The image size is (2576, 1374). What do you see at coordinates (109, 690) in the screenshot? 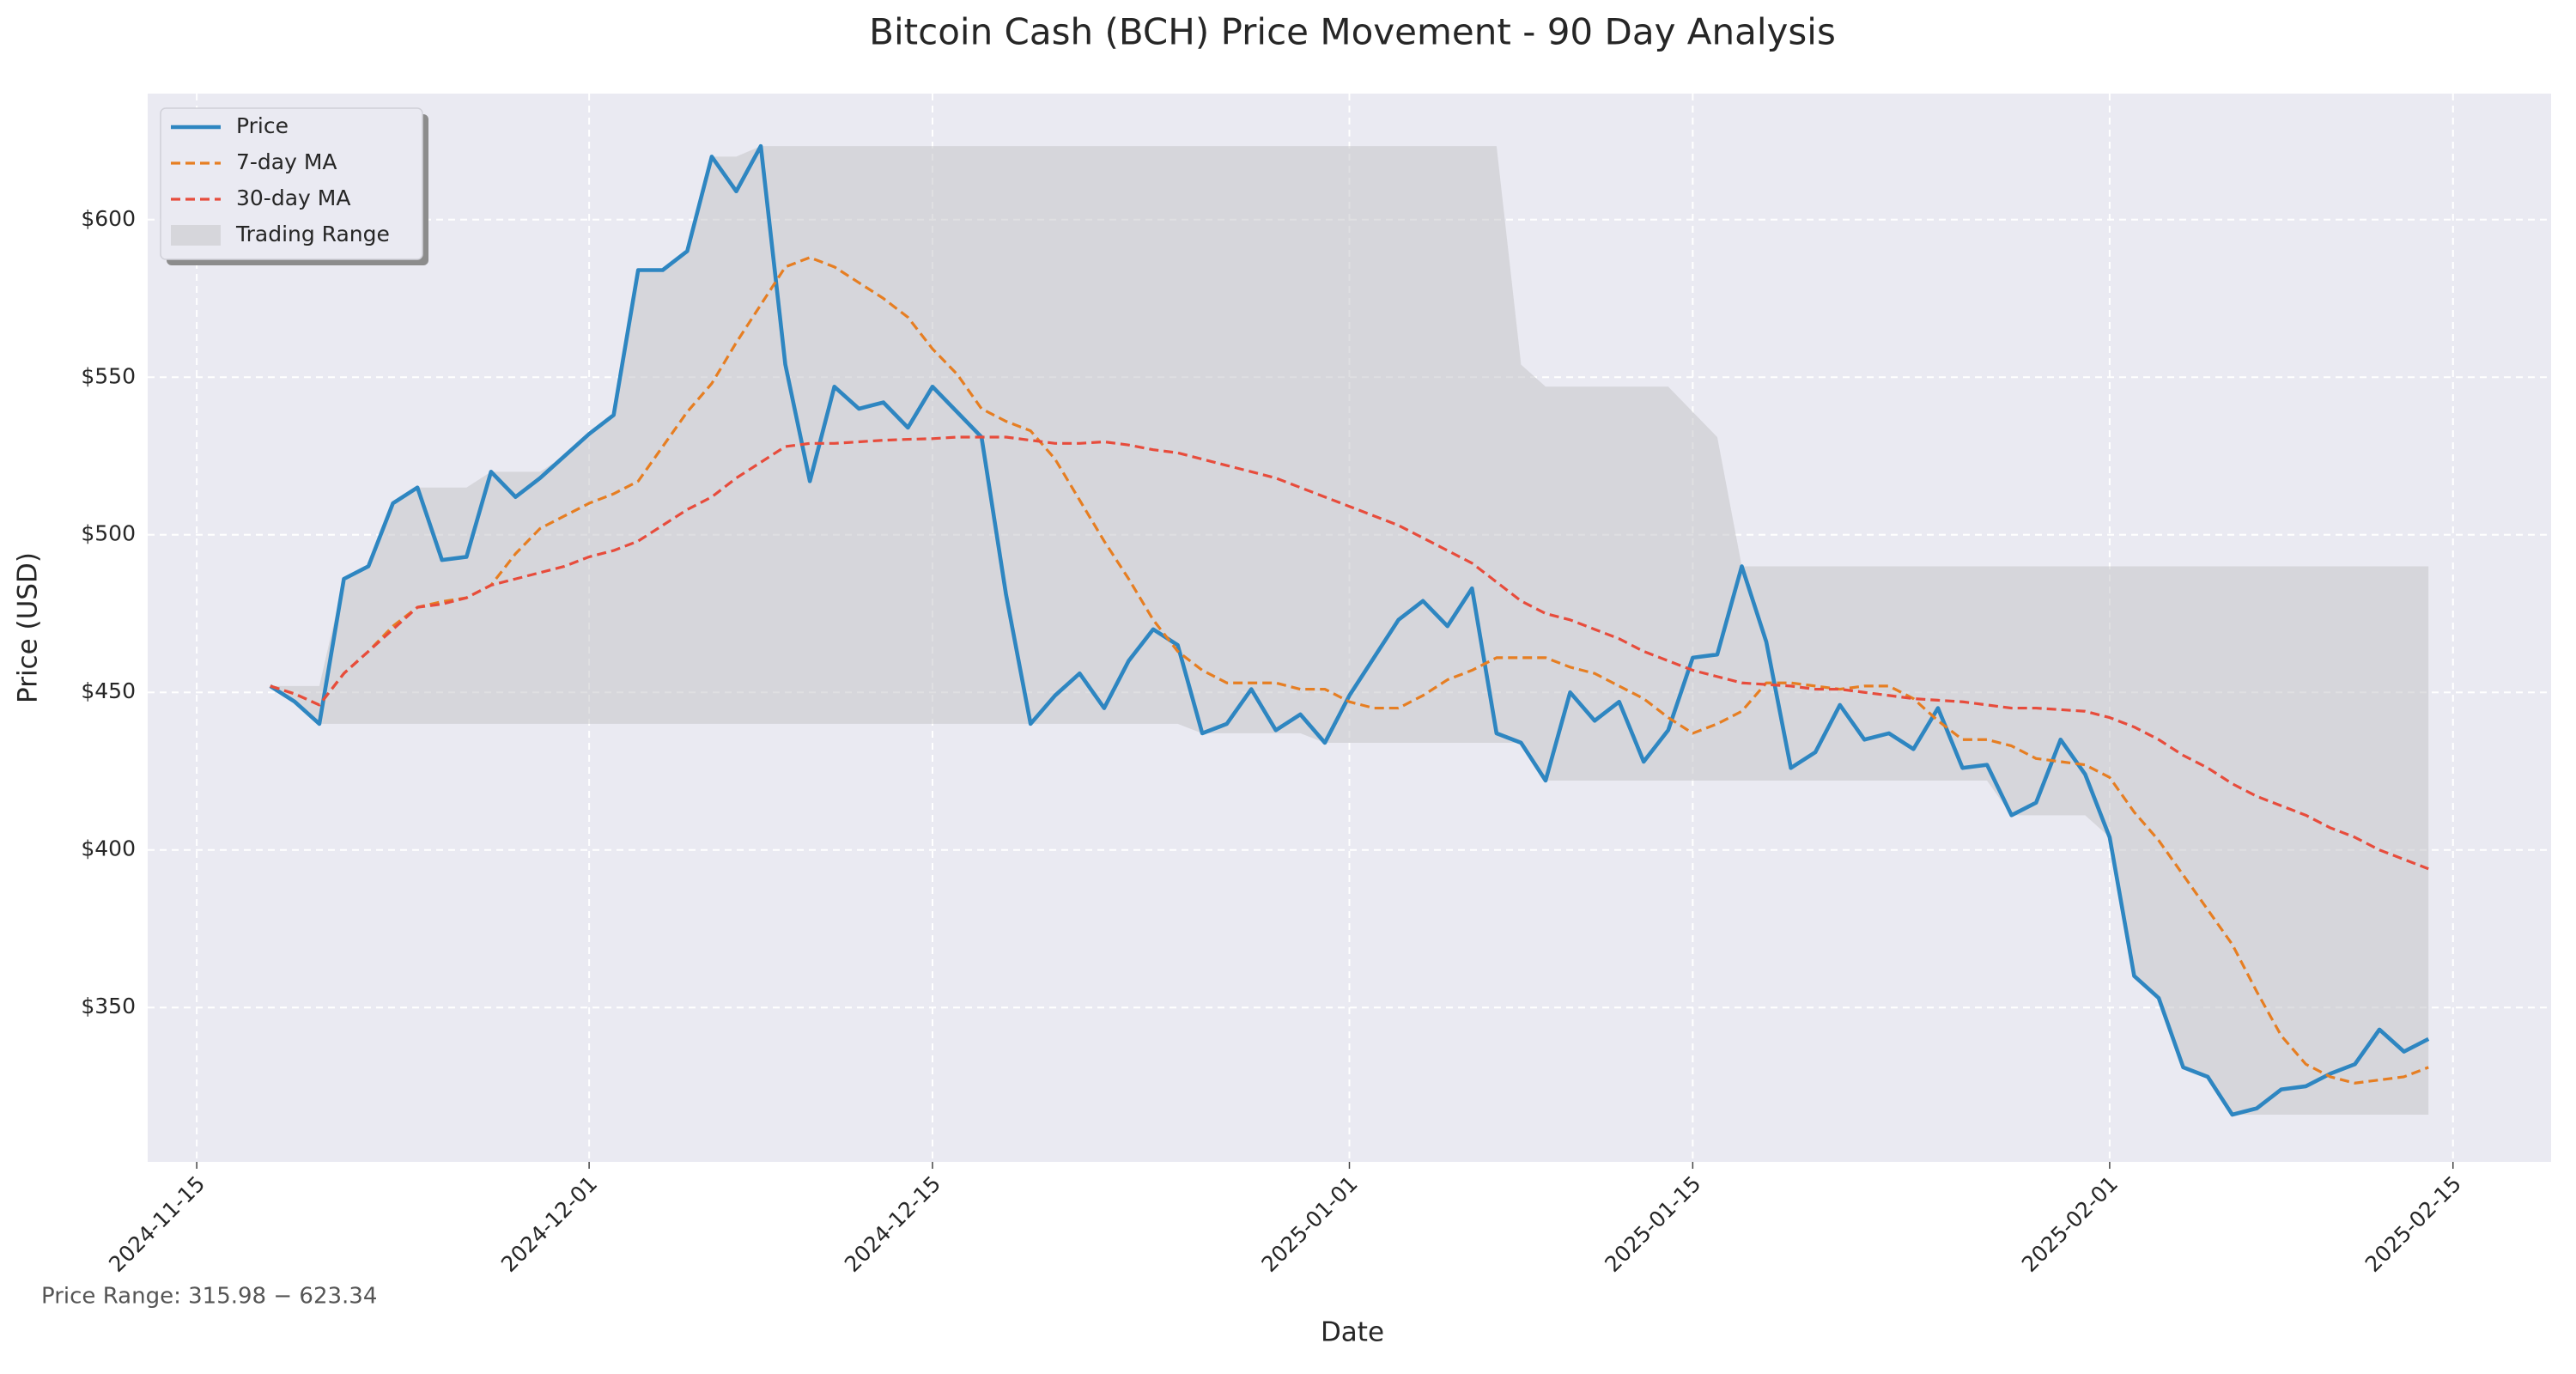
I see `y-tick-label: $450` at bounding box center [109, 690].